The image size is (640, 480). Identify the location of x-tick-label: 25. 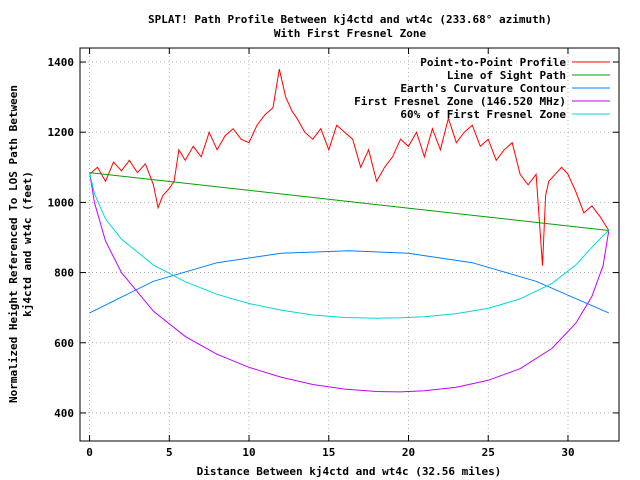
(488, 452).